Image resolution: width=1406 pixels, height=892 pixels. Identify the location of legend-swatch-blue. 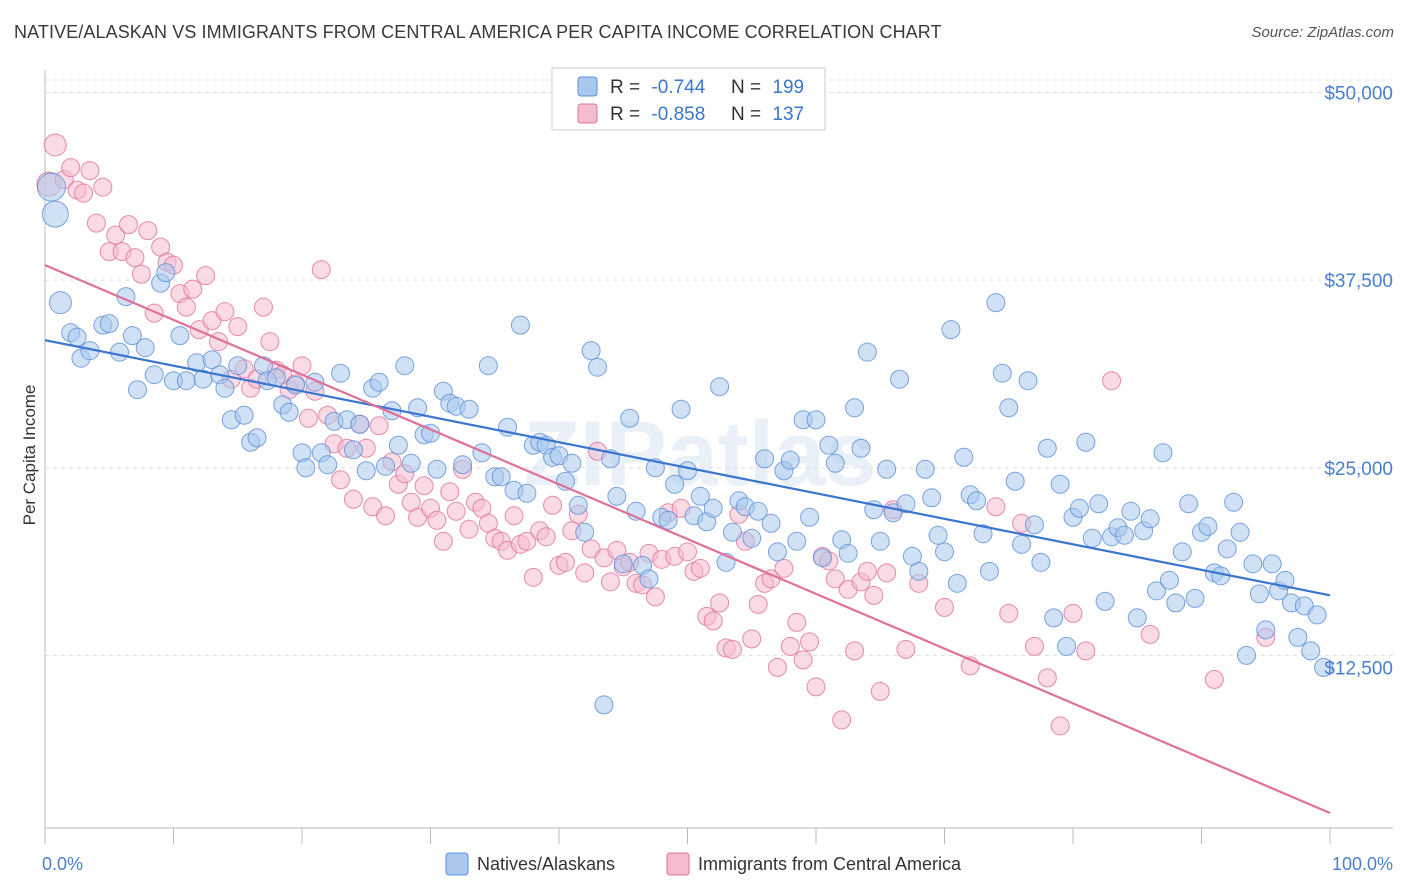
(587, 86).